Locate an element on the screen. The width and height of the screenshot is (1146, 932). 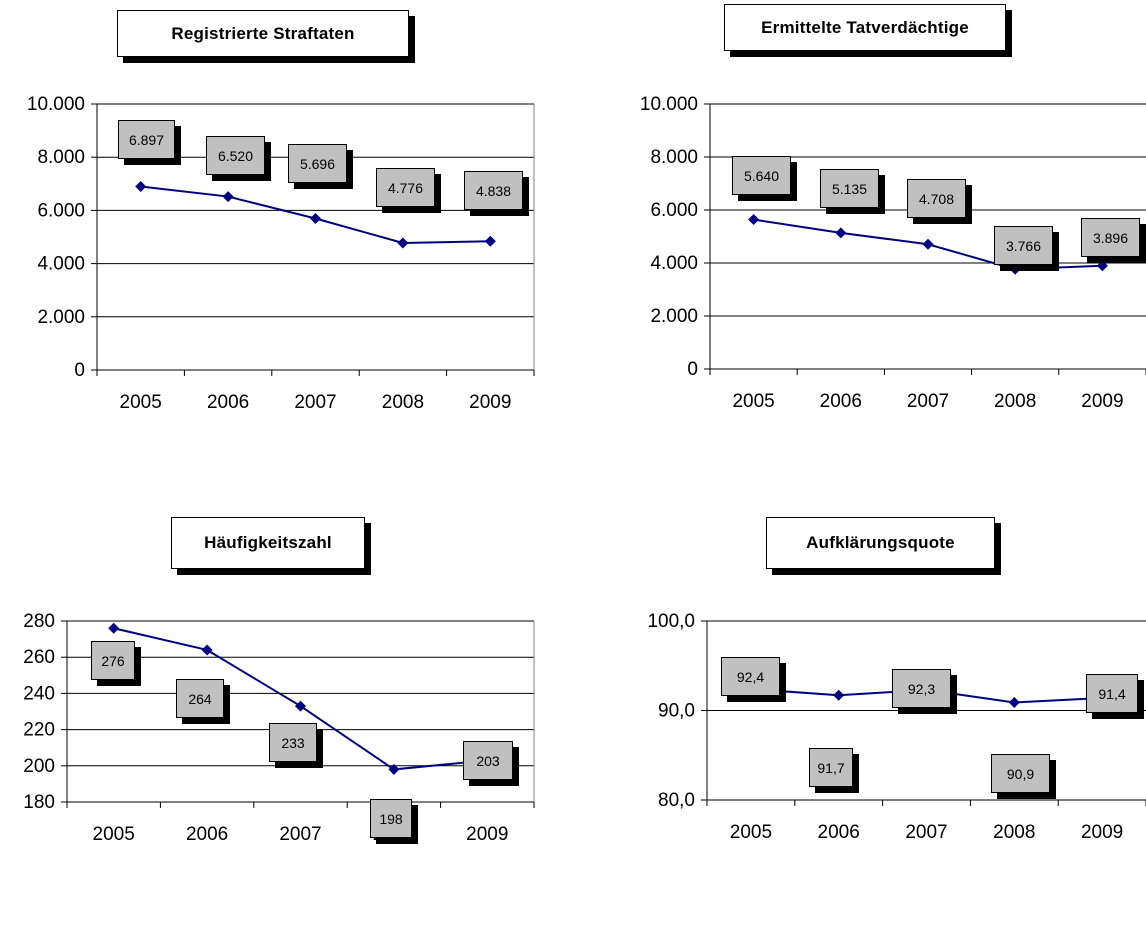
y-tick-label: 200 is located at coordinates (39, 766).